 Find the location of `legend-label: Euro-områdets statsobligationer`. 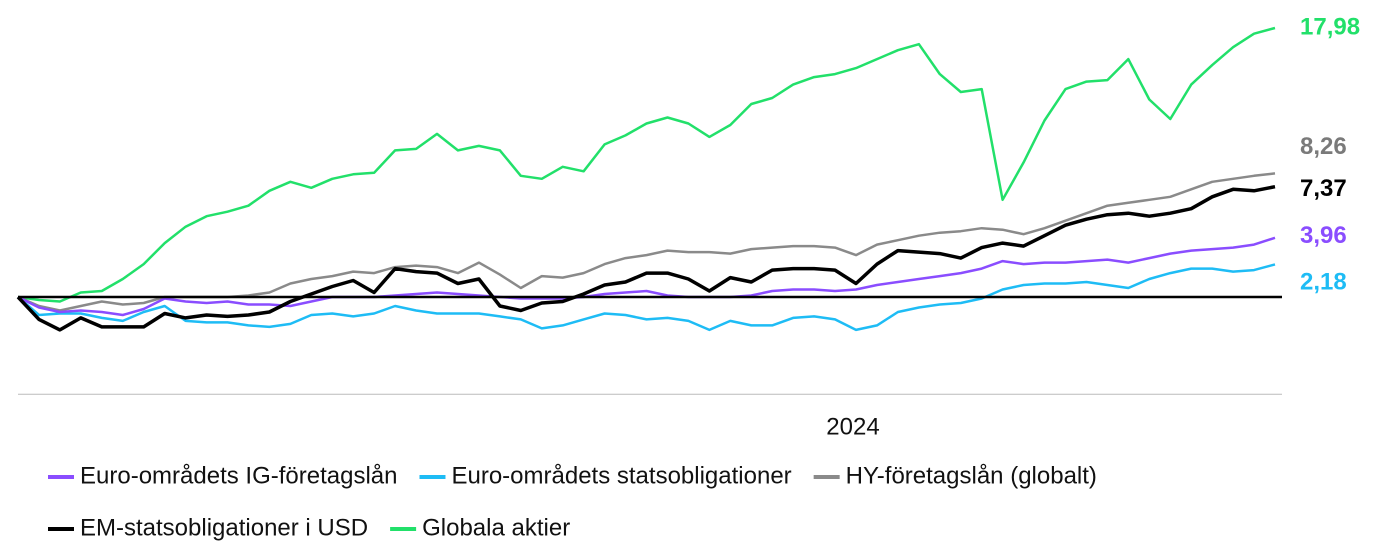

legend-label: Euro-områdets statsobligationer is located at coordinates (621, 475).